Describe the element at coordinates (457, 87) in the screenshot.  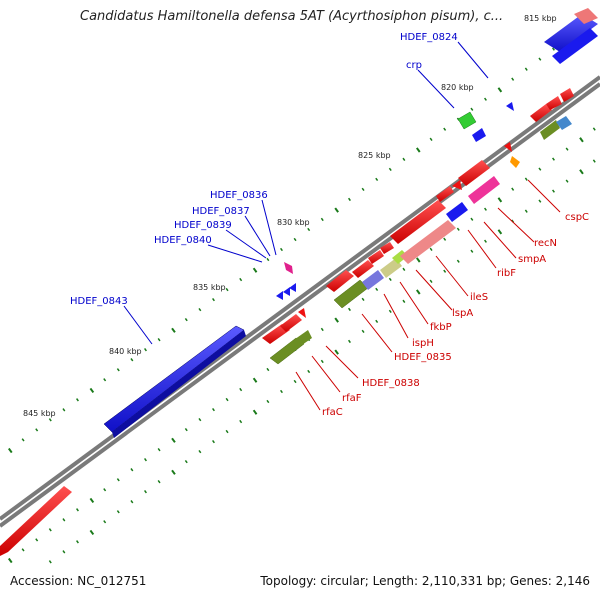
I see `kbp-label: 820 kbp` at that location.